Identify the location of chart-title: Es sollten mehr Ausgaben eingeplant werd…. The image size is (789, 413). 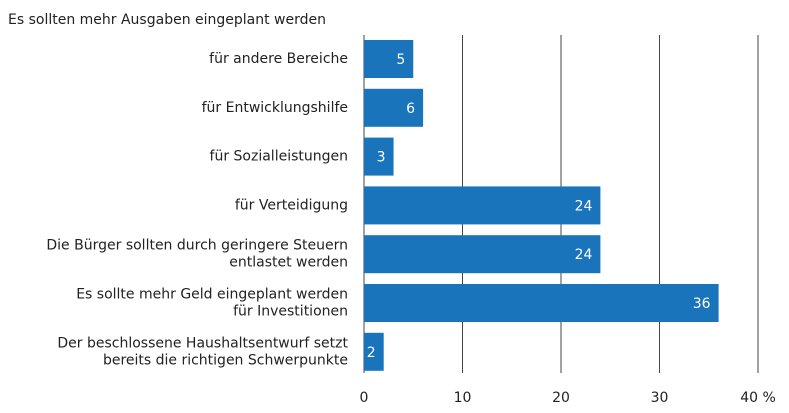
(167, 20).